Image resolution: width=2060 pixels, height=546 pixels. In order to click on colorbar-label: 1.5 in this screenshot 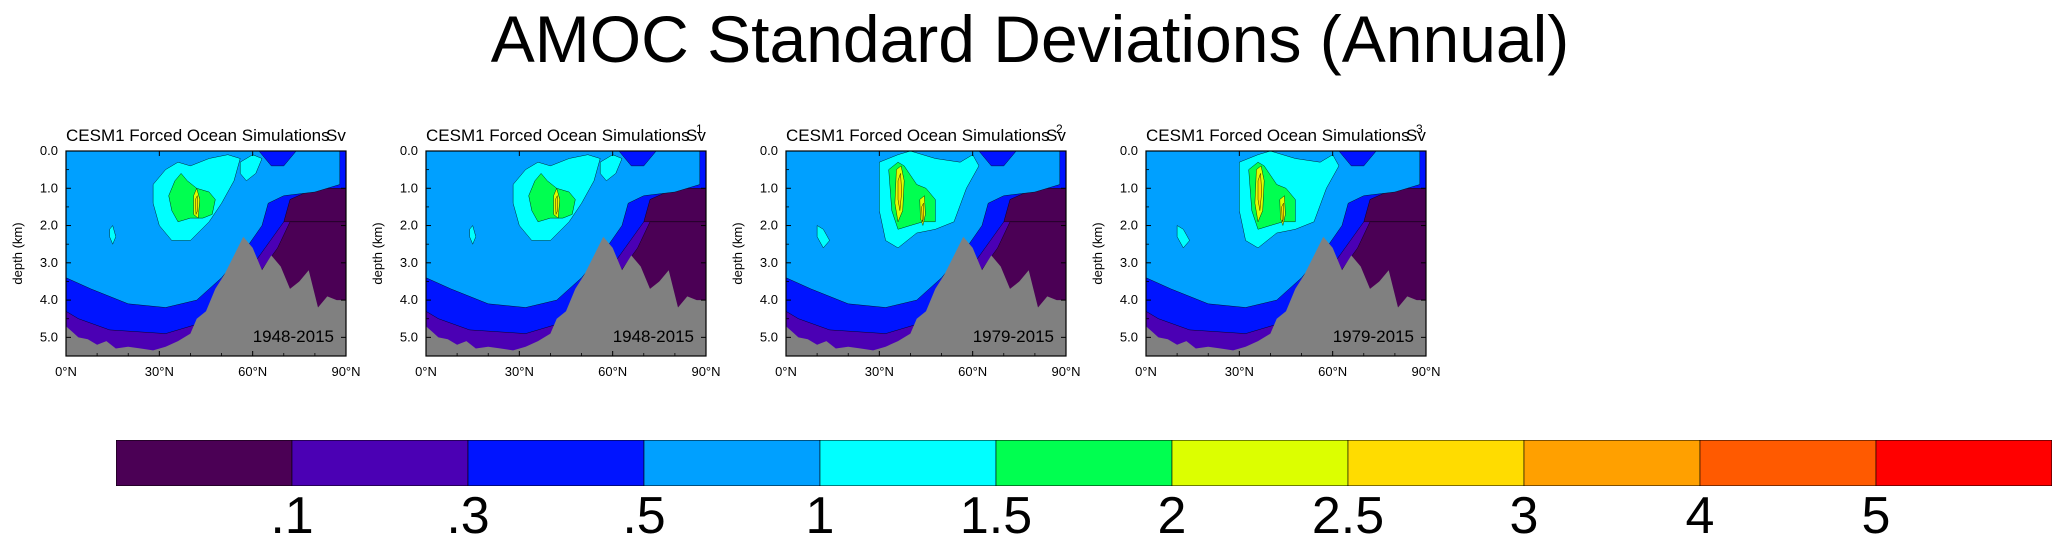, I will do `click(996, 516)`.